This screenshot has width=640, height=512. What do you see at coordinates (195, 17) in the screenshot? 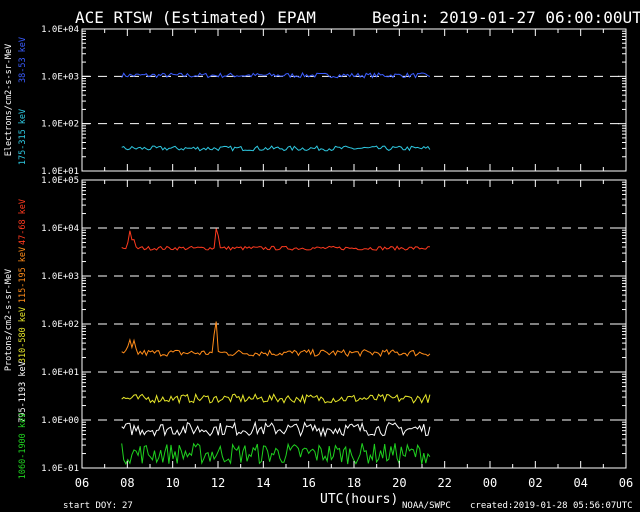
I see `chart-title: ACE RTSW (Estimated) EPAM` at bounding box center [195, 17].